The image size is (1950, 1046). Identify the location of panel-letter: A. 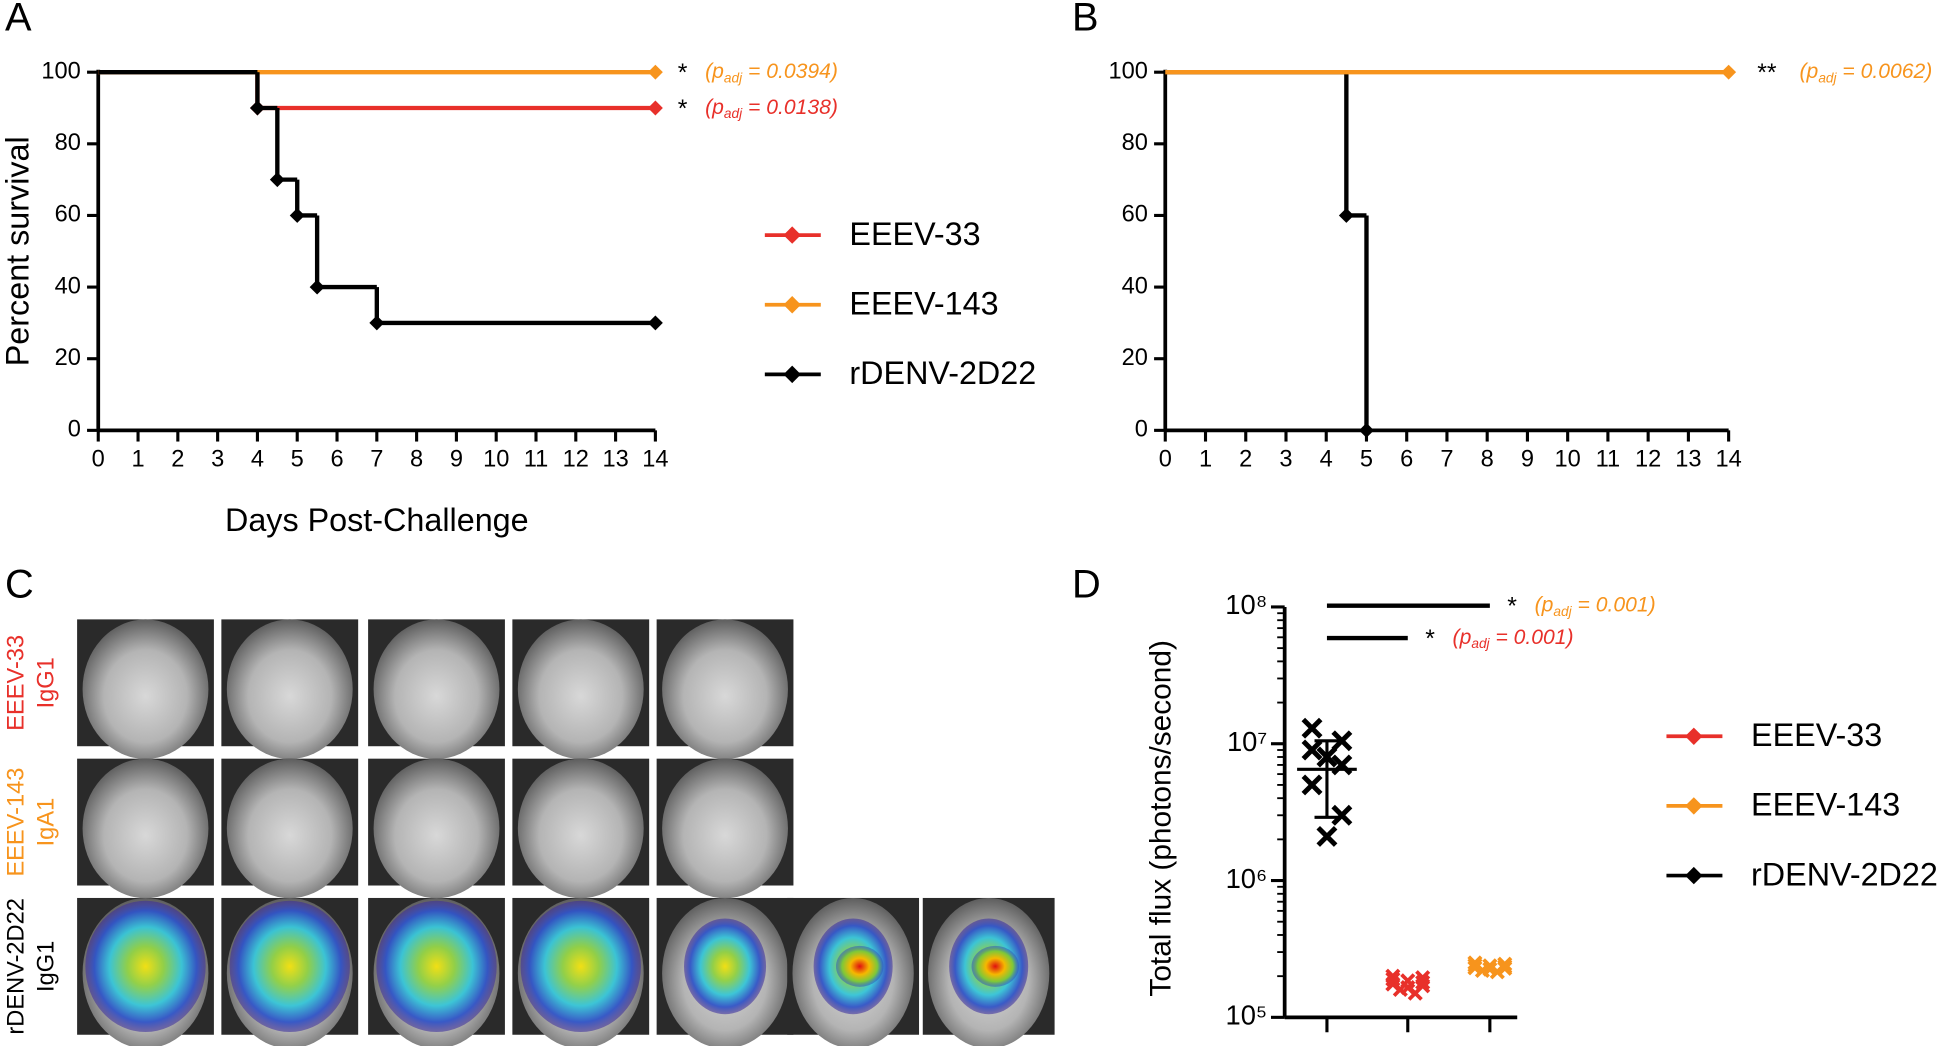
(18, 19).